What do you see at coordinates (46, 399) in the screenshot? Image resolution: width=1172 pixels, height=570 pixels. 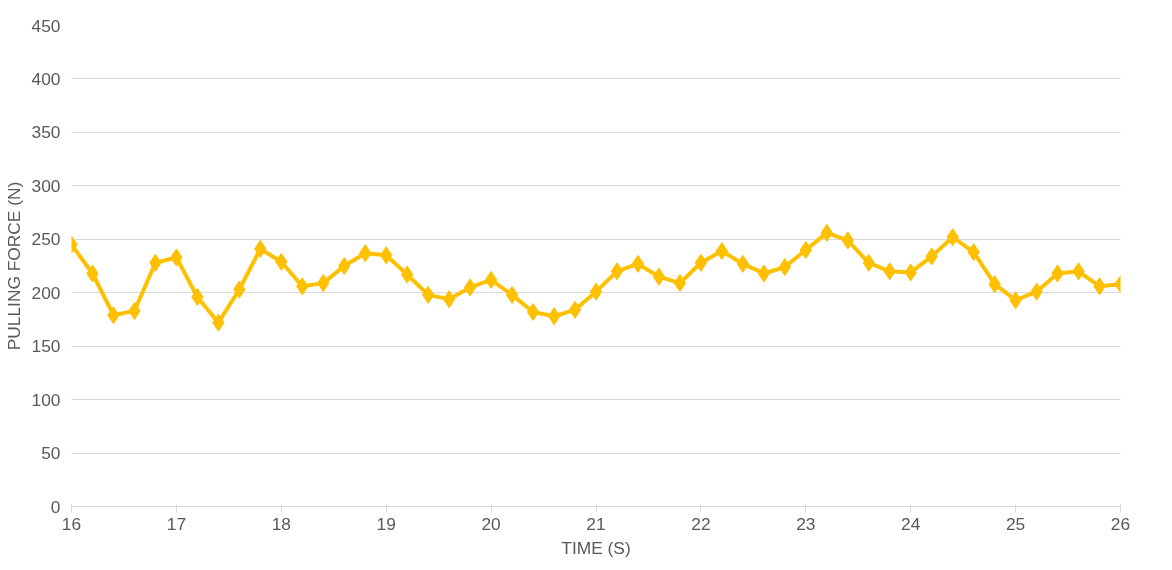 I see `y-tick-label: 100` at bounding box center [46, 399].